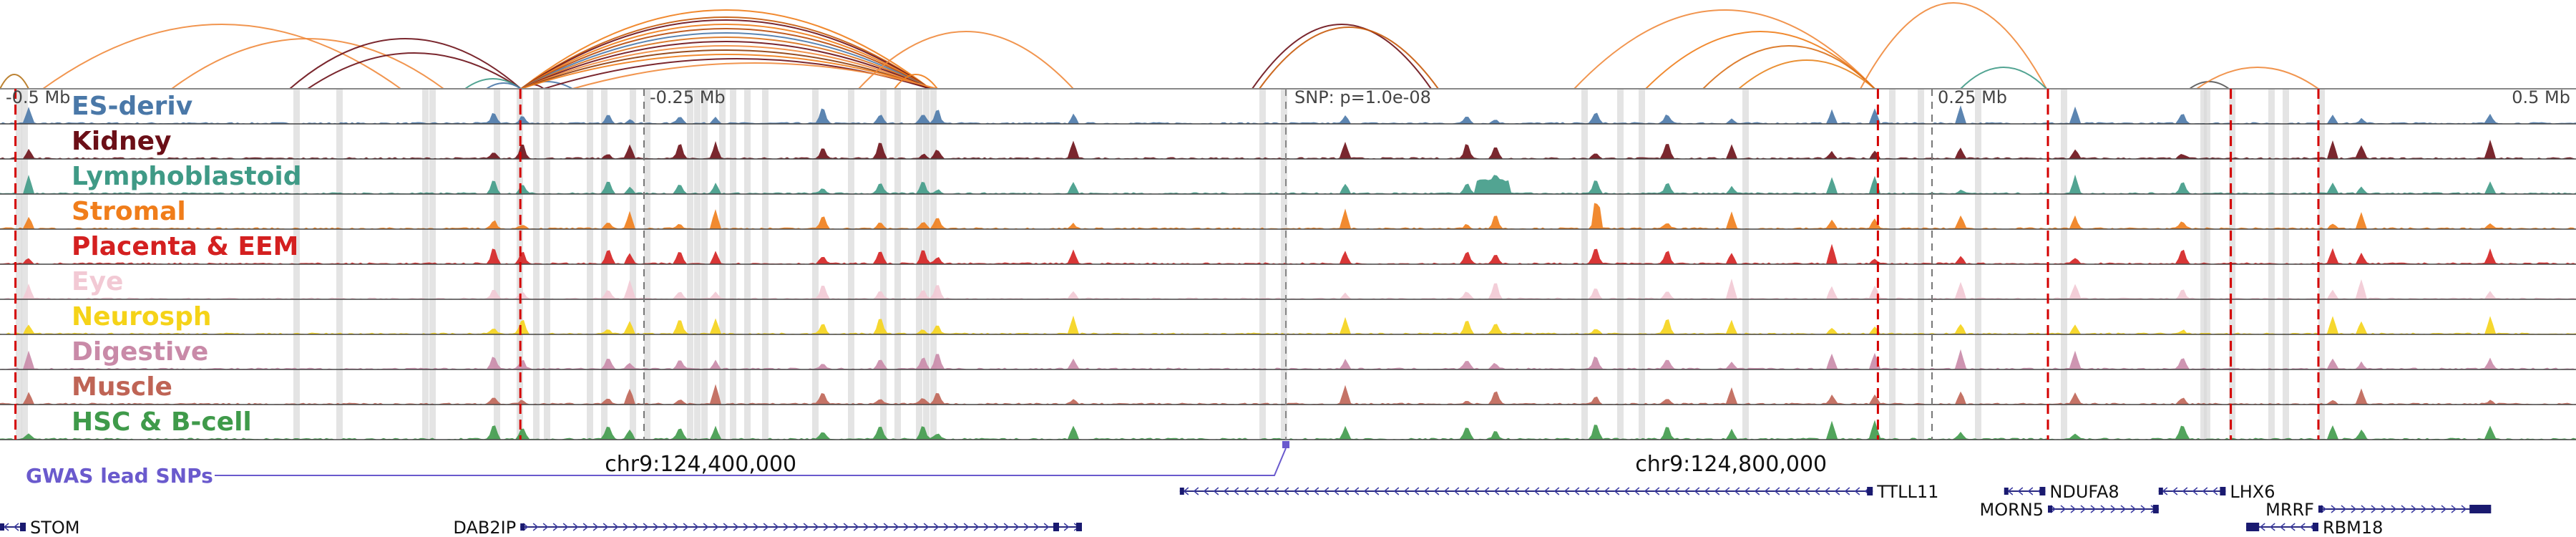  What do you see at coordinates (2069, 510) in the screenshot?
I see `gene-morn5: MORN5` at bounding box center [2069, 510].